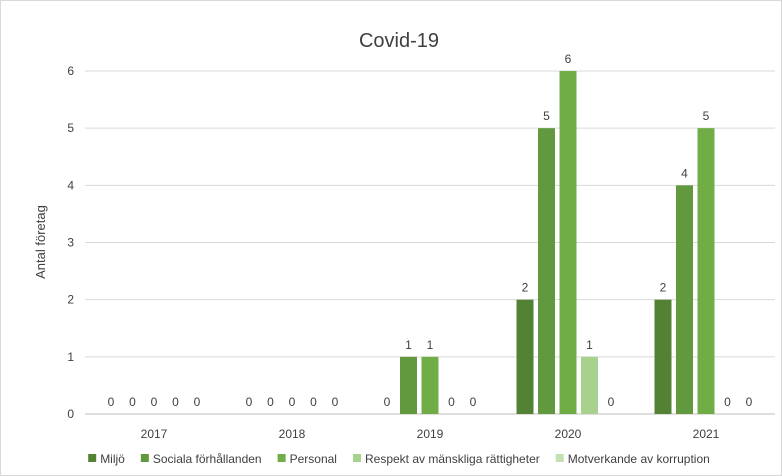  What do you see at coordinates (568, 59) in the screenshot?
I see `data-label: 6` at bounding box center [568, 59].